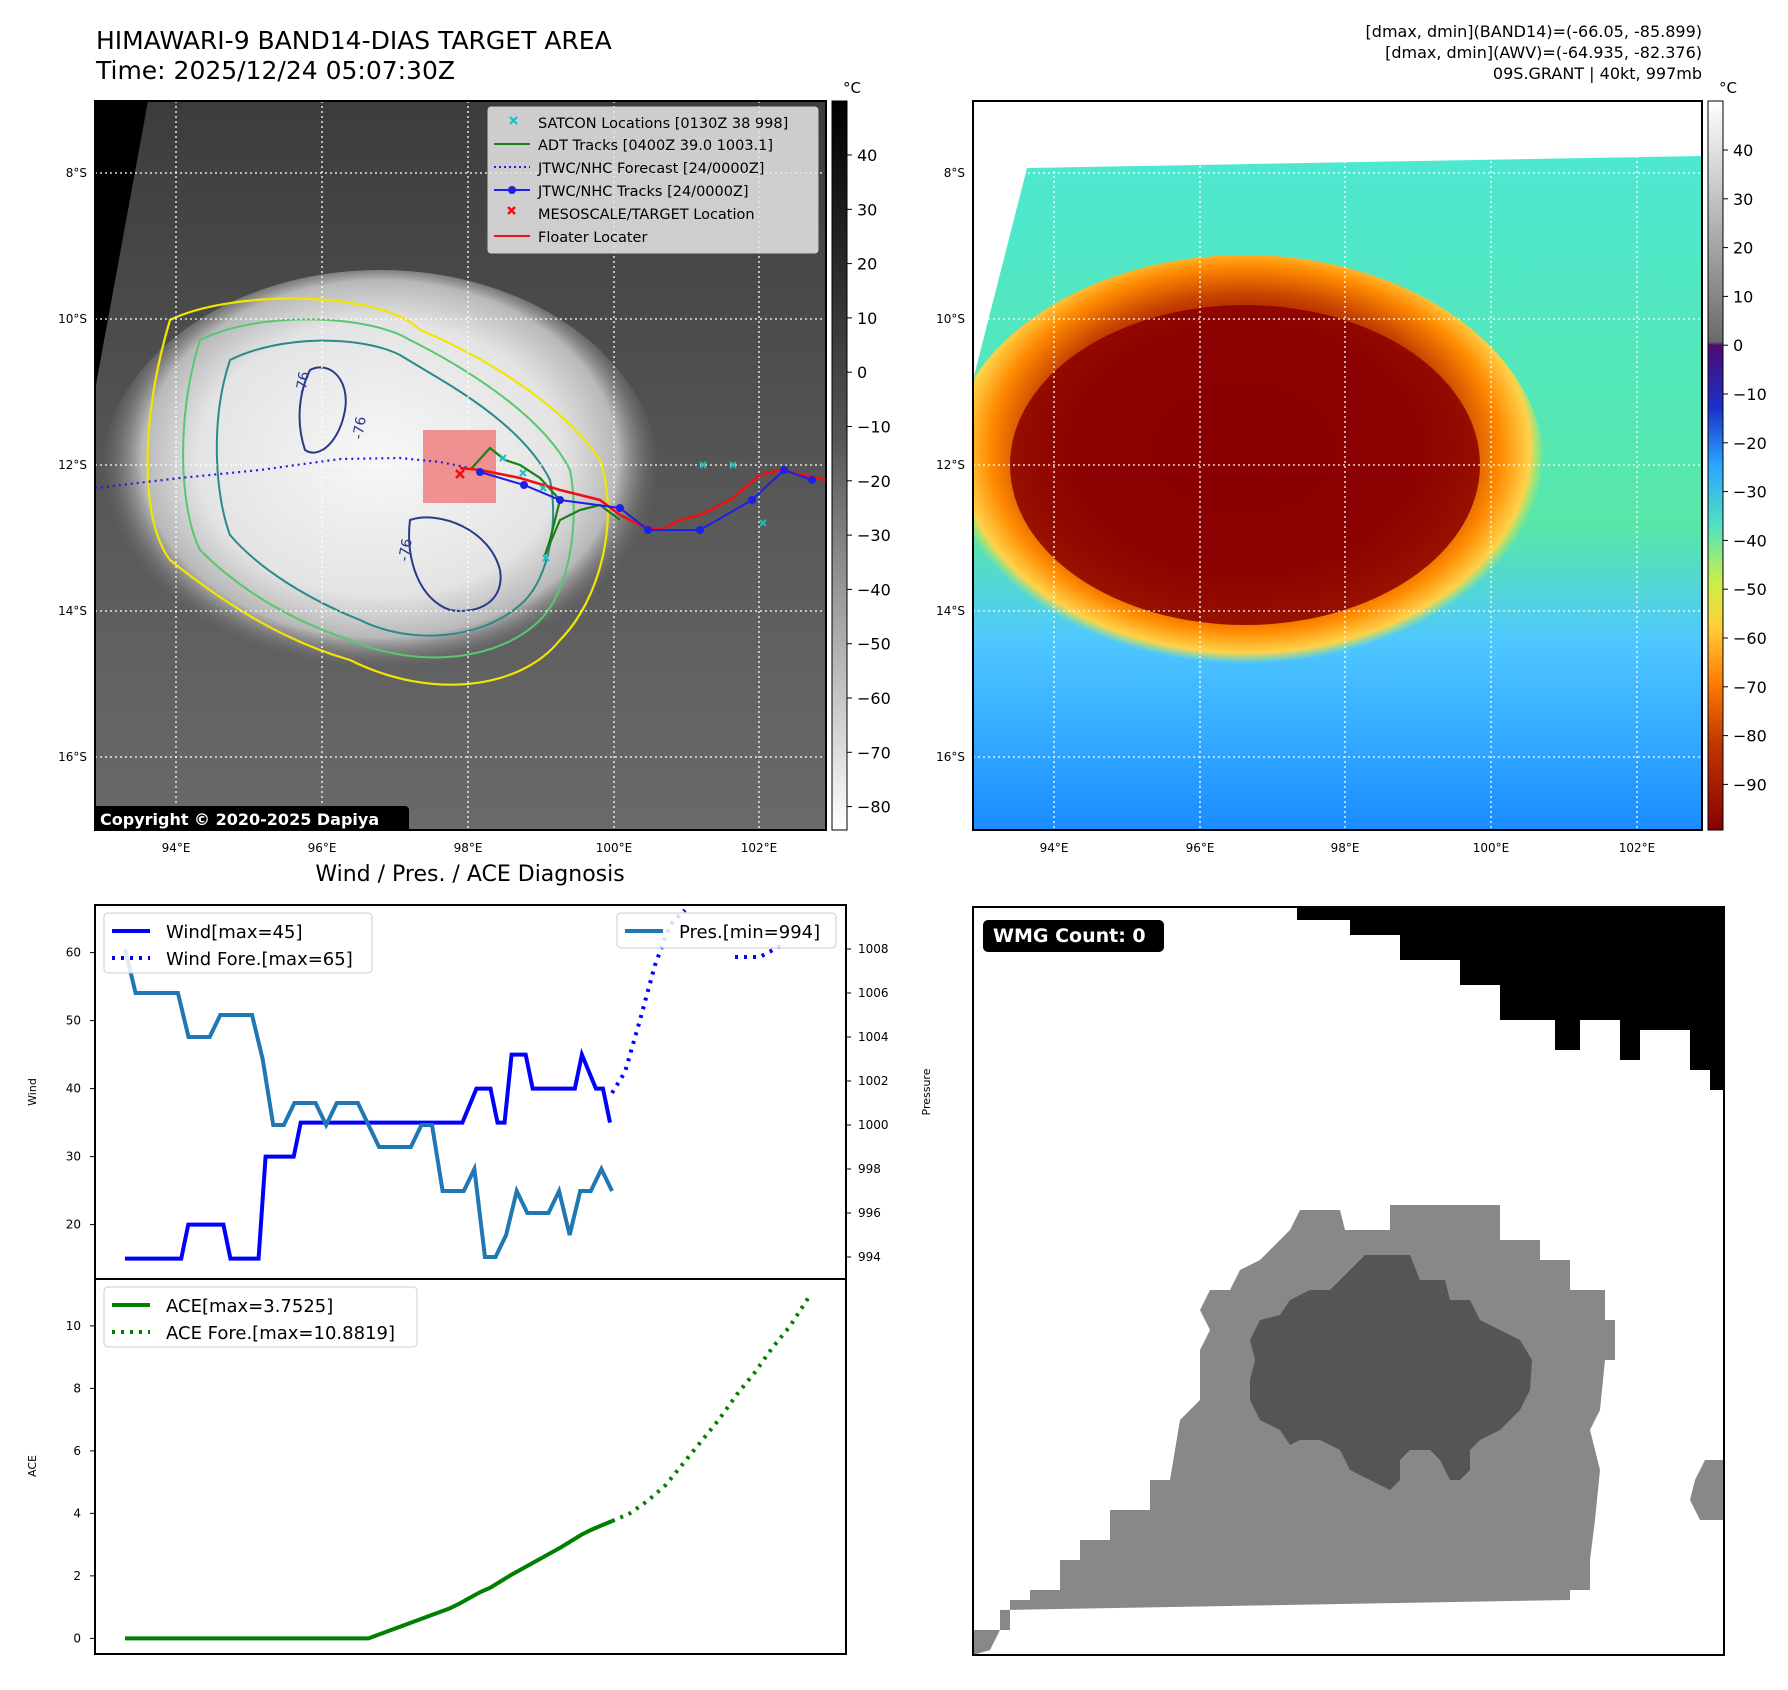 The image size is (1788, 1690). I want to click on cc-lat-tick: 8°S, so click(954, 173).